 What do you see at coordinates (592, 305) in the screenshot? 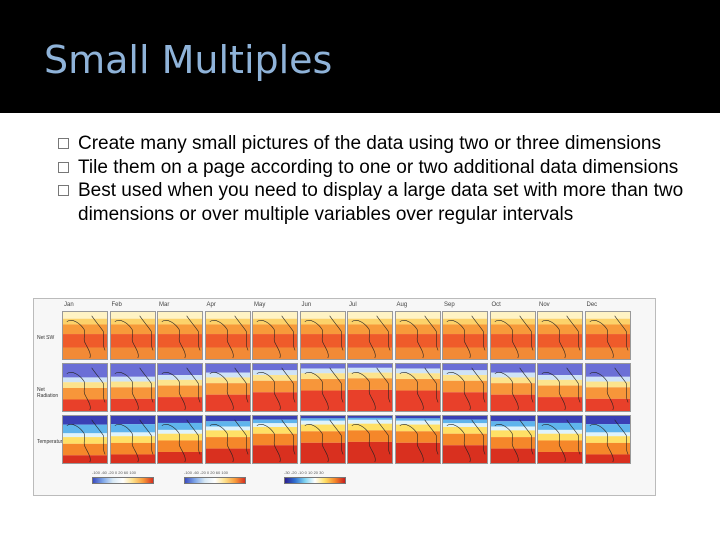
I see `month-label: Dec` at bounding box center [592, 305].